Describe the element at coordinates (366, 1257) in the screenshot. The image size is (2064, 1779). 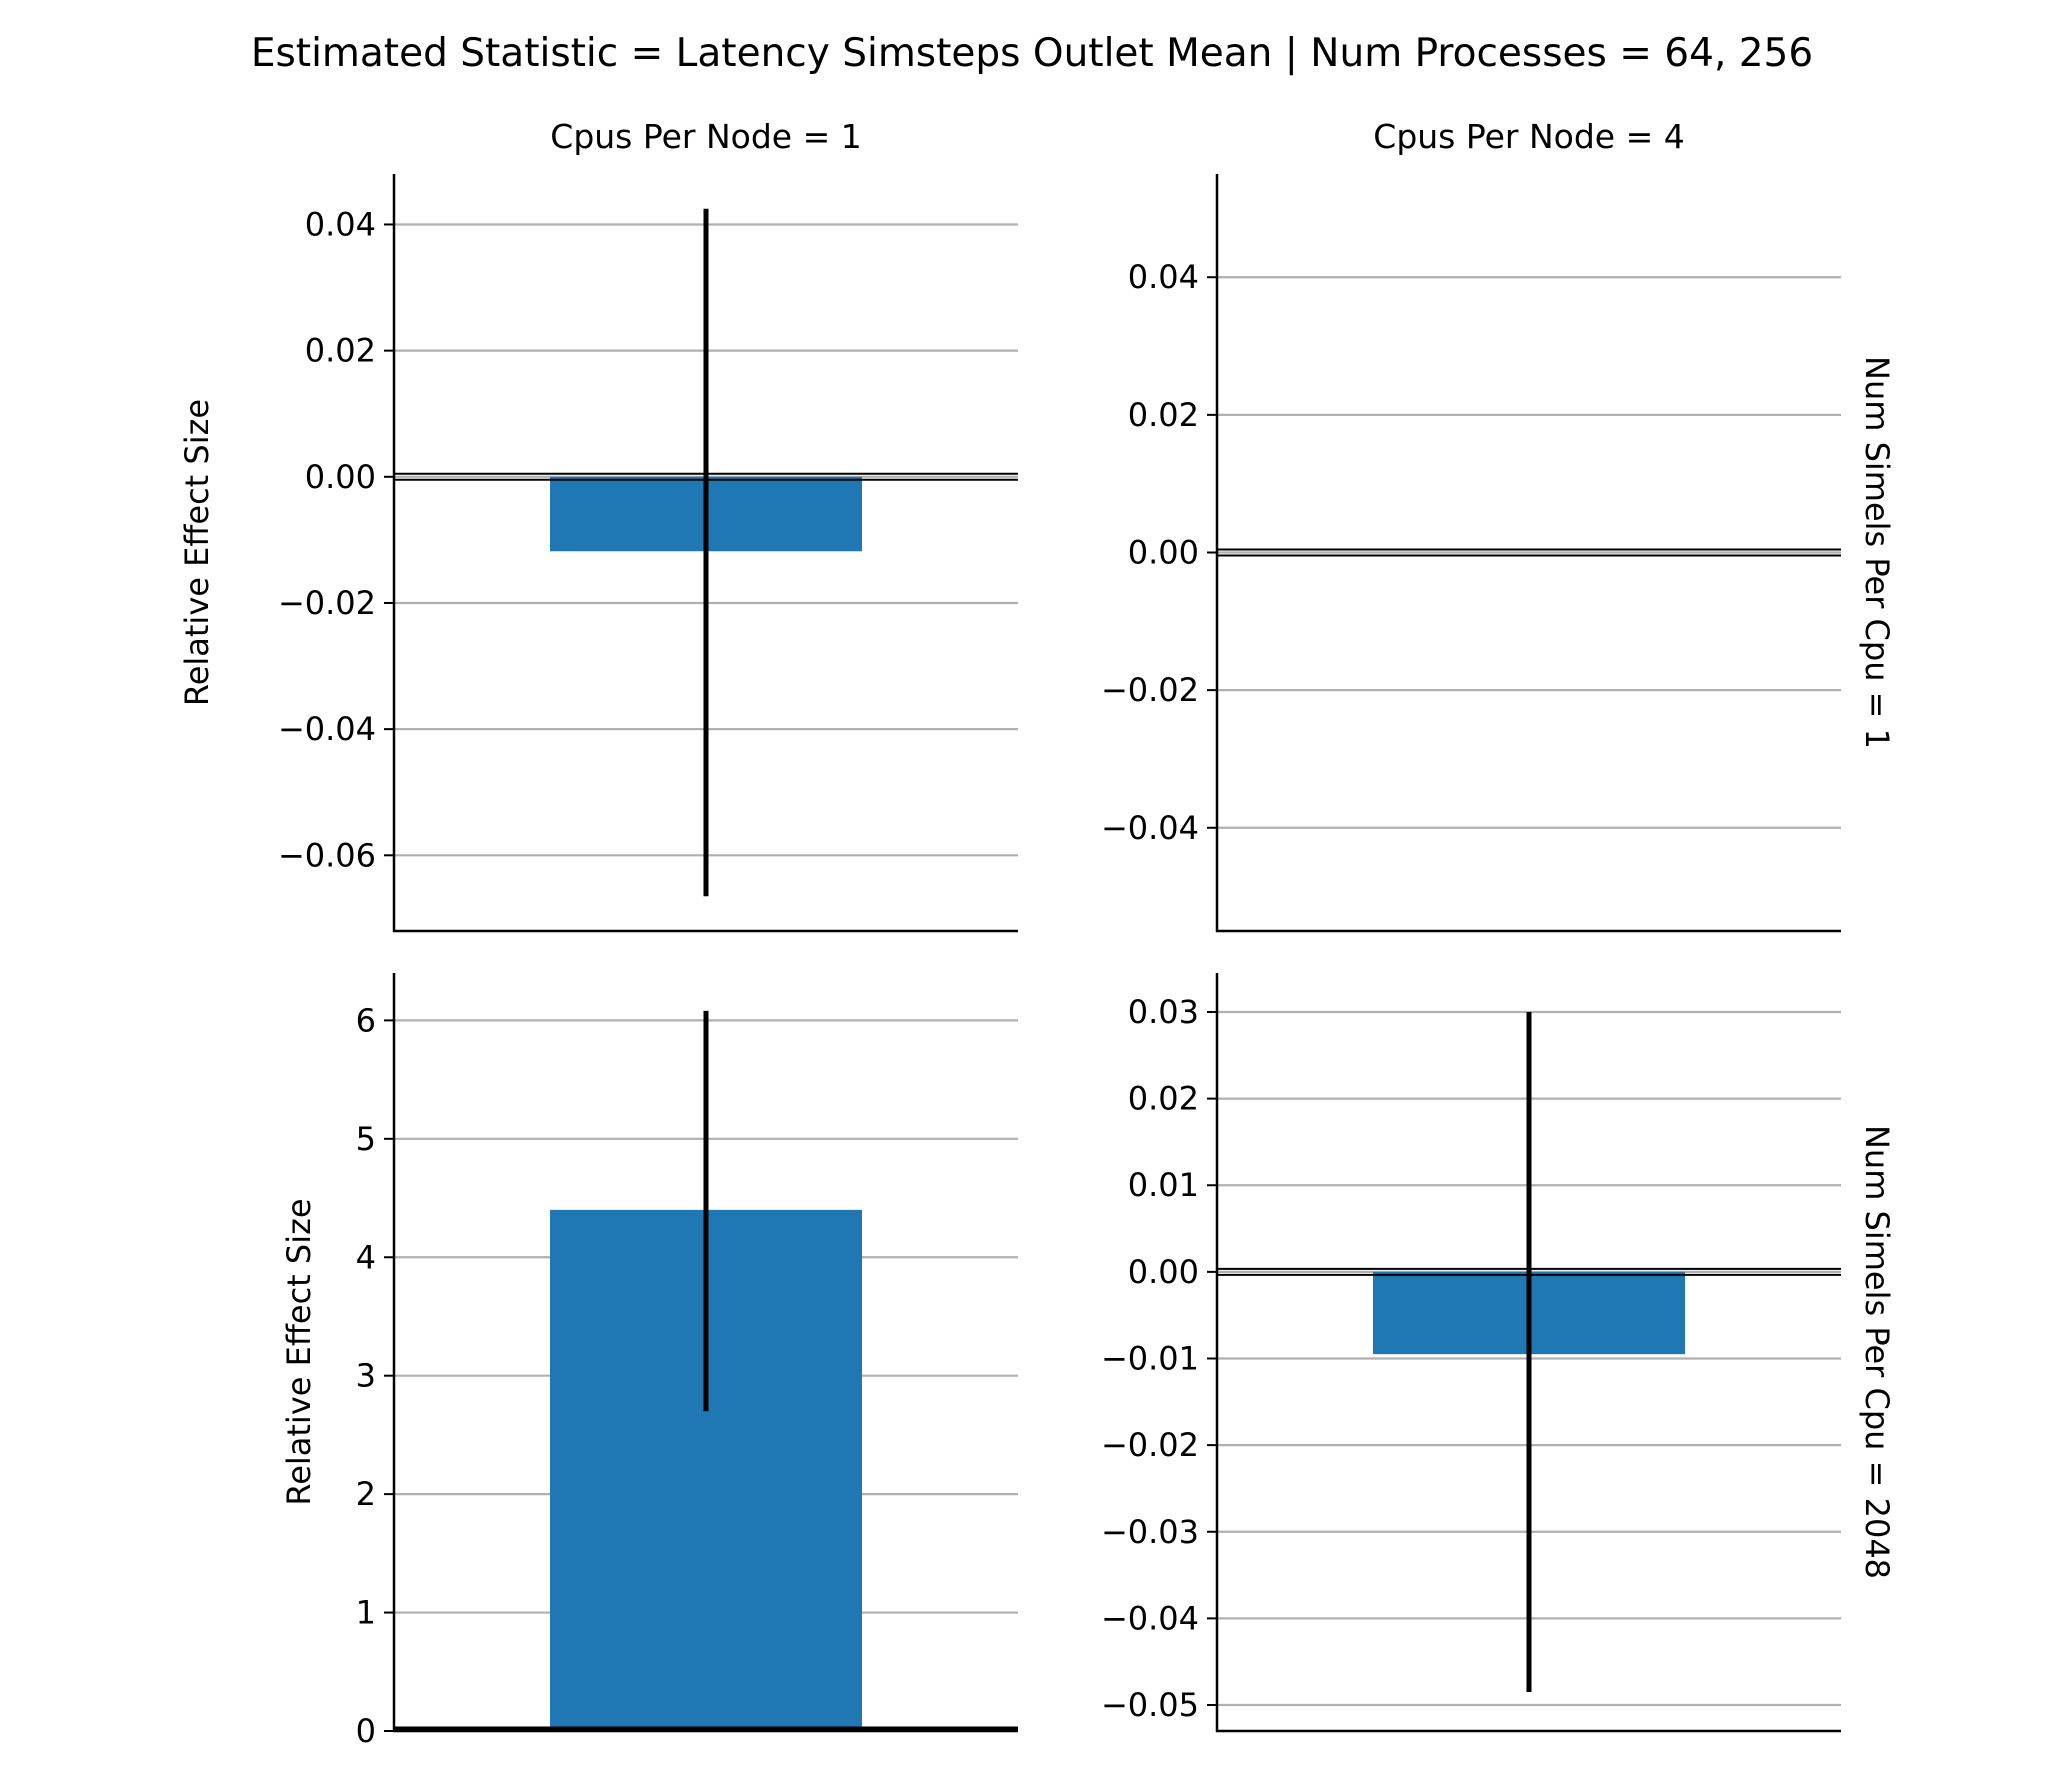
I see `y-tick-label: 4` at that location.